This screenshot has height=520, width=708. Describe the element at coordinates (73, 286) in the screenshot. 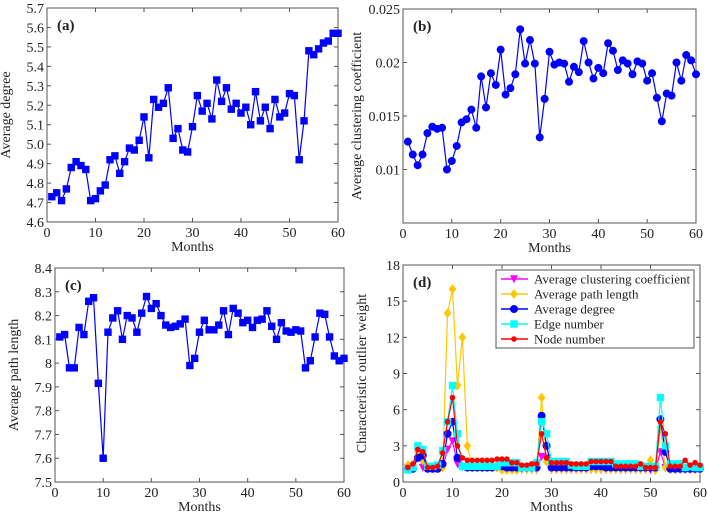

I see `panel-label: (c)` at that location.